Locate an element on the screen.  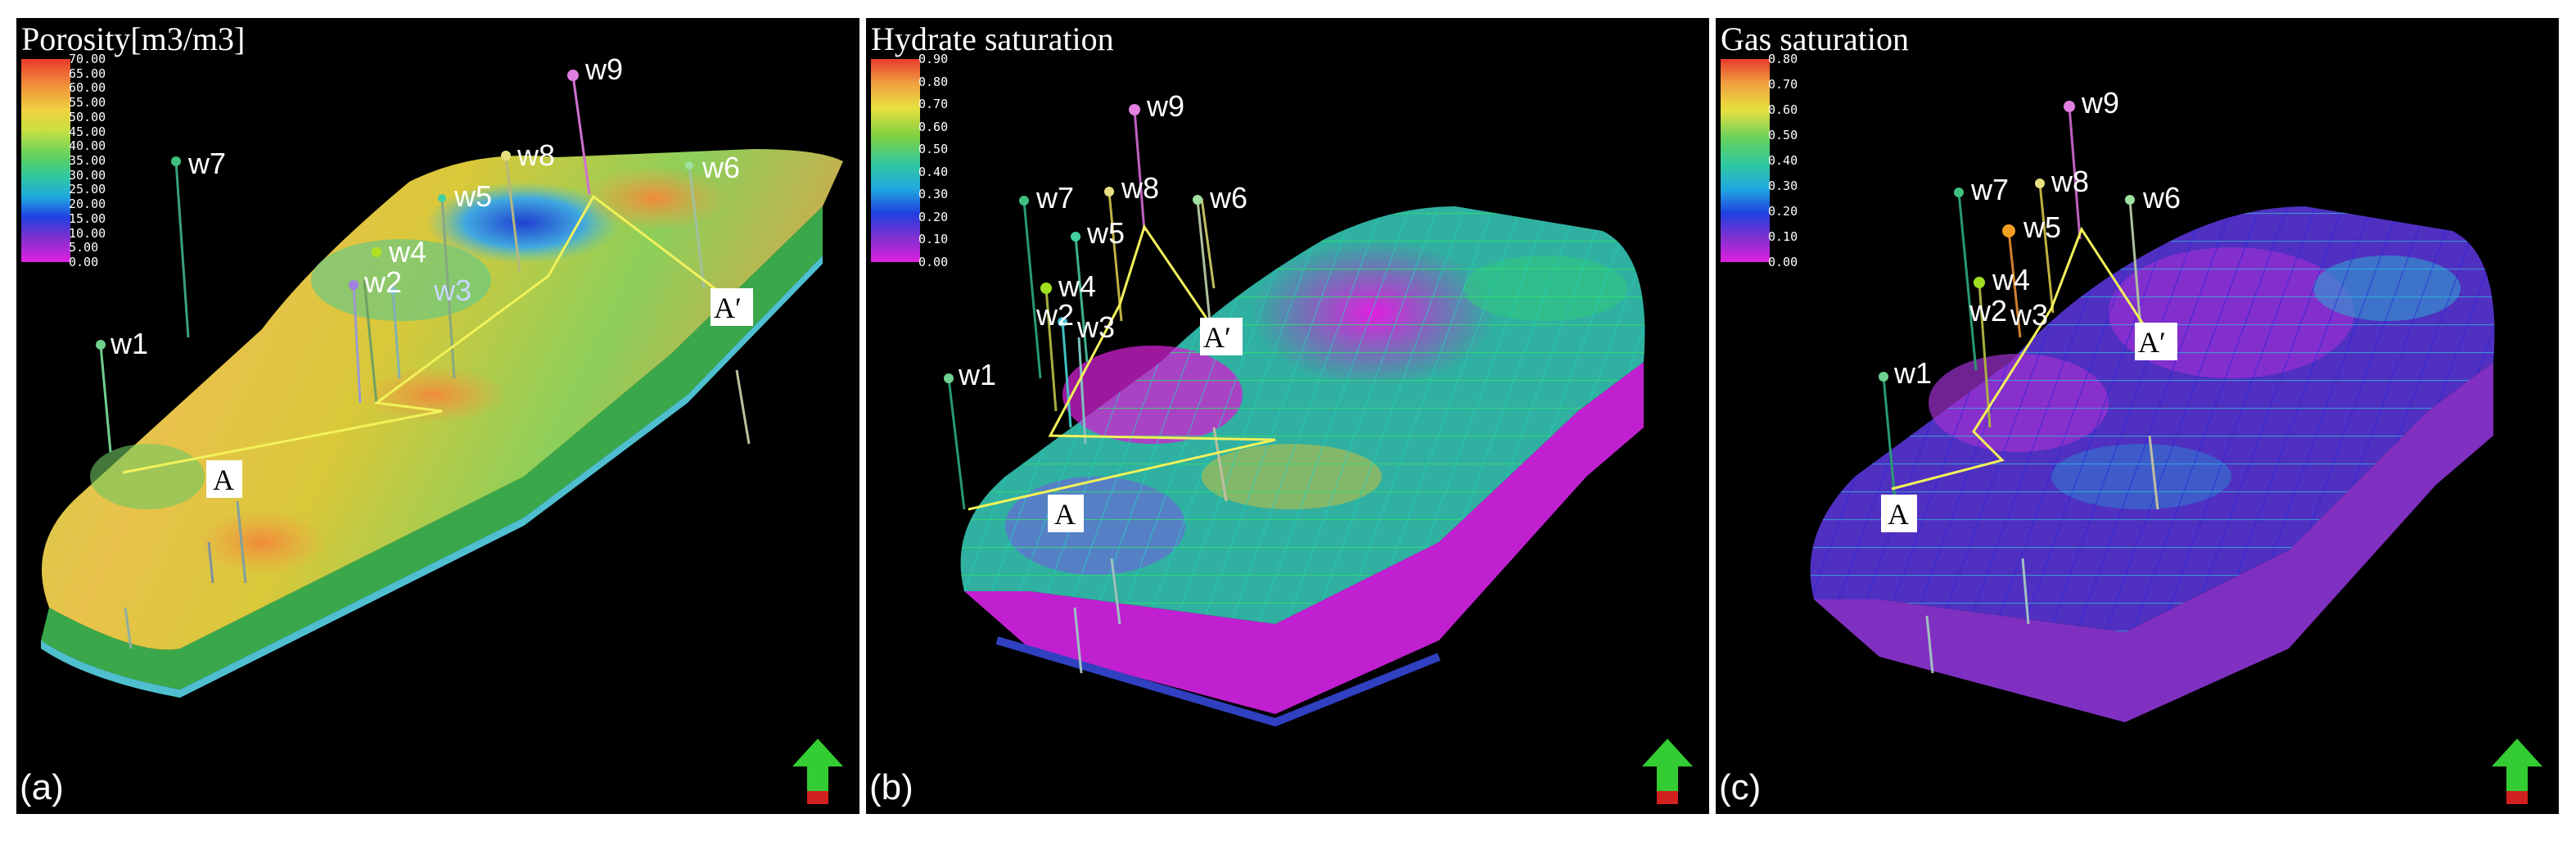
tick: 70.00 is located at coordinates (87, 59).